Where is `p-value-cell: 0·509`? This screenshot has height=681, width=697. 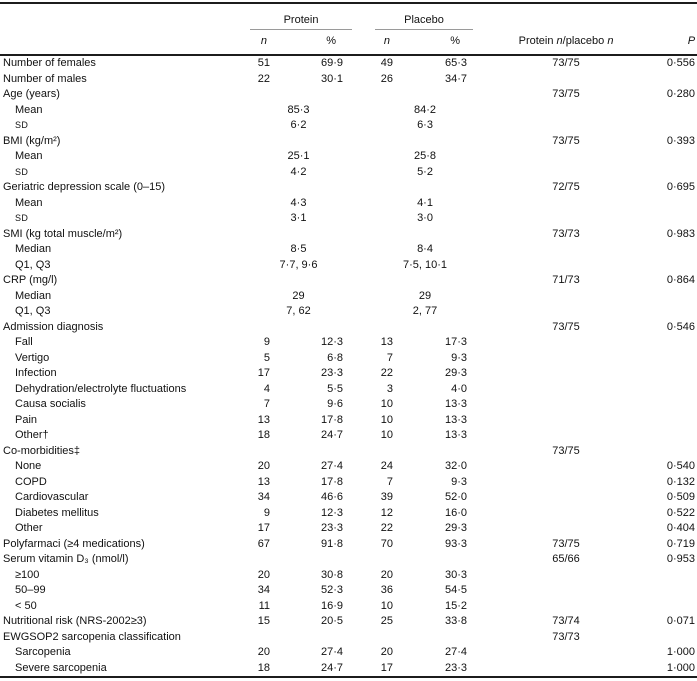 p-value-cell: 0·509 is located at coordinates (681, 497).